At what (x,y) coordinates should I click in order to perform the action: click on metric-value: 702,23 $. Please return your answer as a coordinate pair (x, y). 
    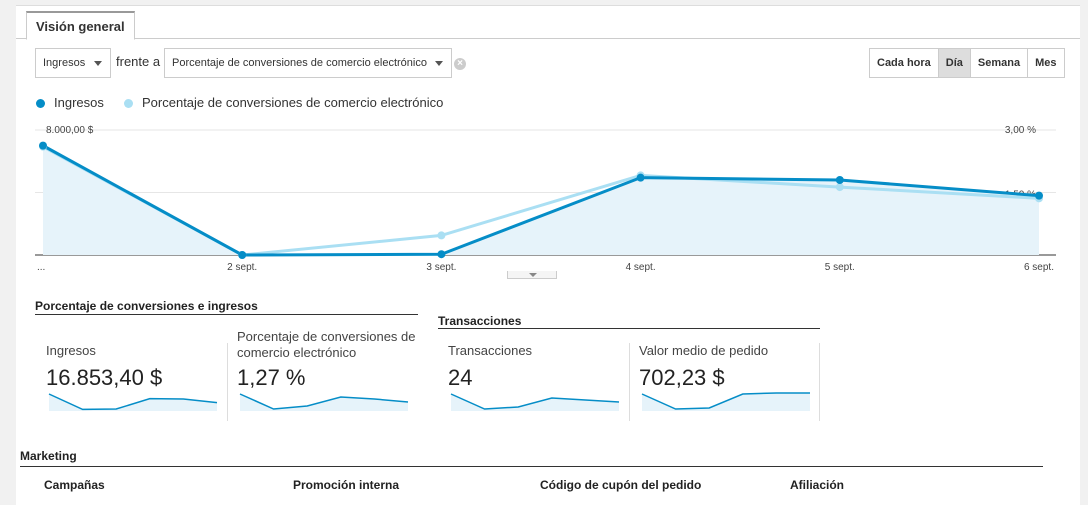
    Looking at the image, I should click on (682, 377).